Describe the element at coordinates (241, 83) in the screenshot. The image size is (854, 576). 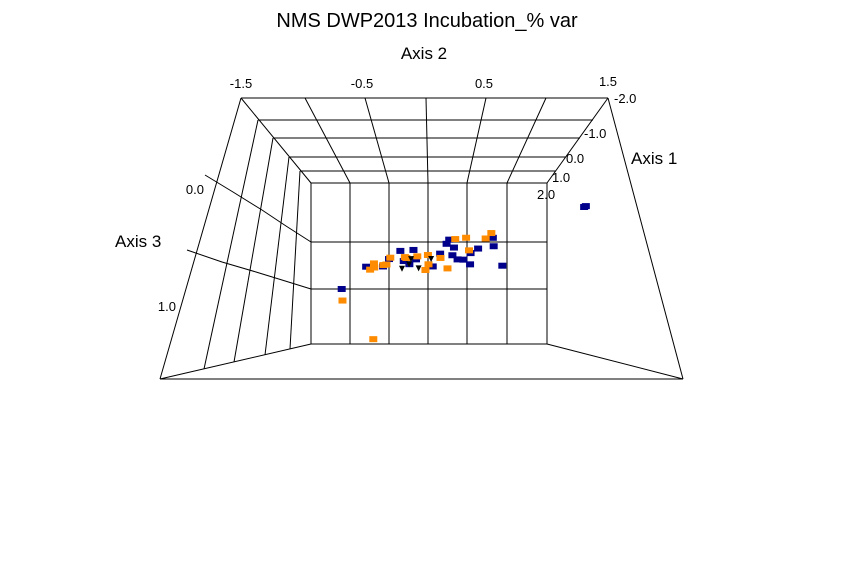
I see `axis2-tick-label: -1.5` at that location.